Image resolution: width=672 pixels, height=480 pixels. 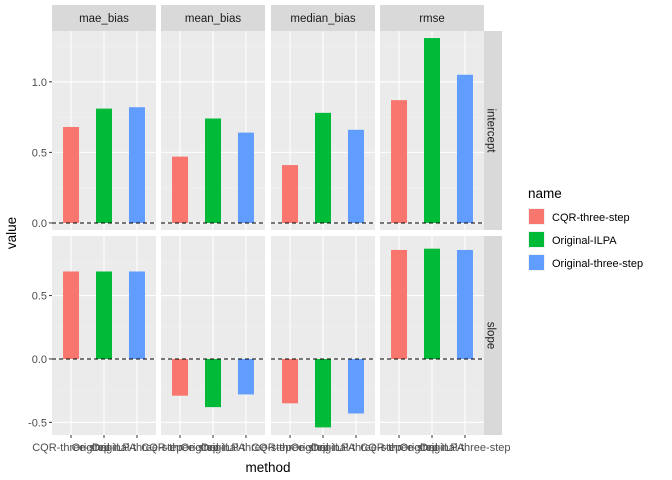 I want to click on strip-median_bias, so click(x=323, y=18).